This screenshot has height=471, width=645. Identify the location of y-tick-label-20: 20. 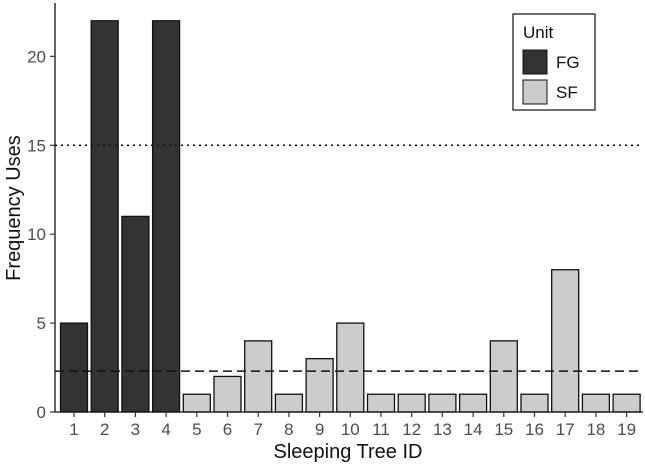
(36, 56).